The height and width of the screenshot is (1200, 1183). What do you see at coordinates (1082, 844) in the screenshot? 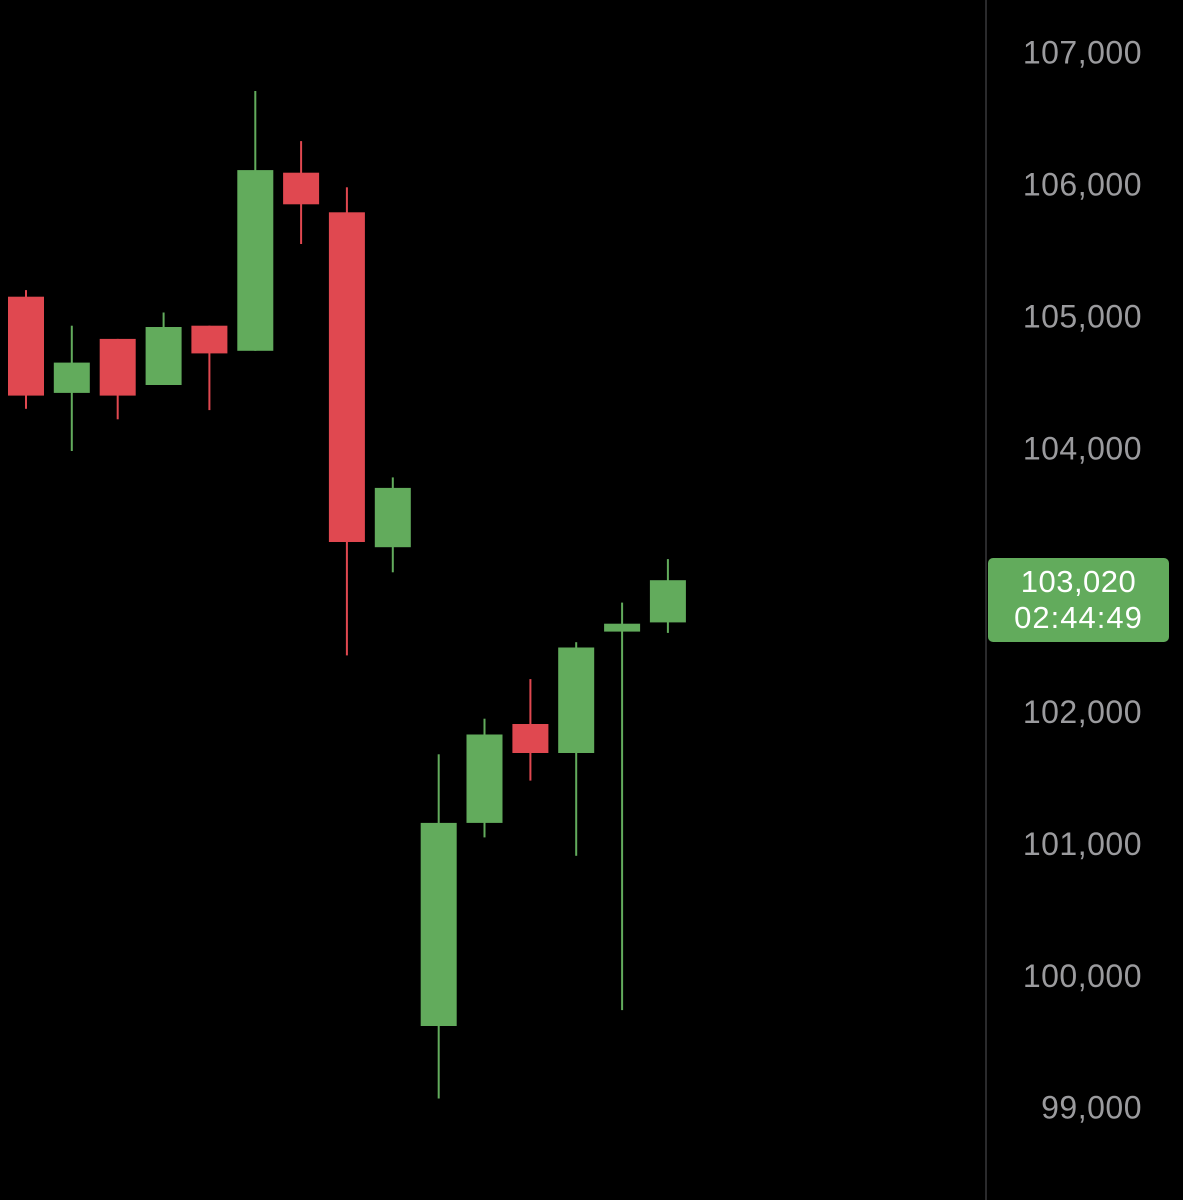
I see `price-tick-label: 101,000` at bounding box center [1082, 844].